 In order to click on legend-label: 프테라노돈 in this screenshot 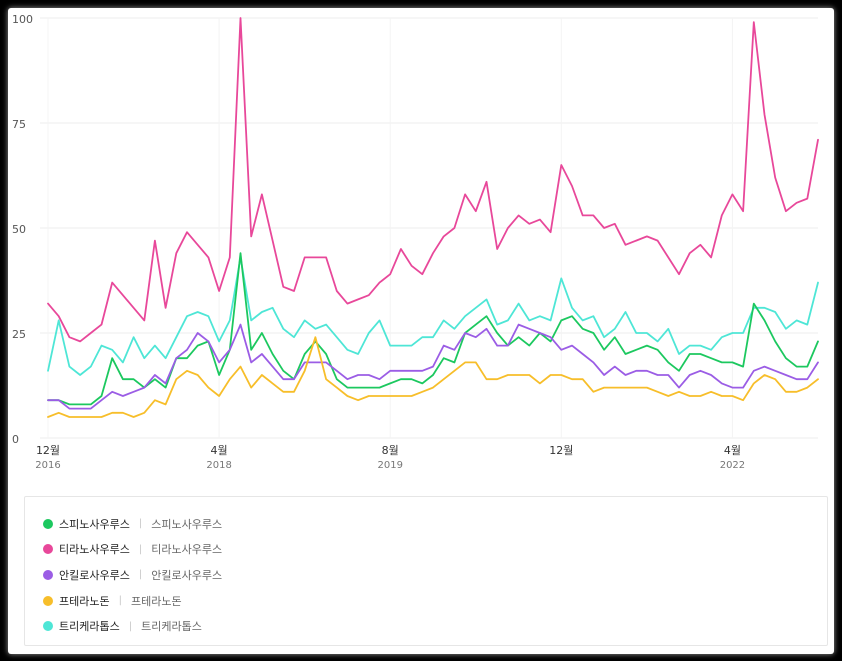, I will do `click(84, 601)`.